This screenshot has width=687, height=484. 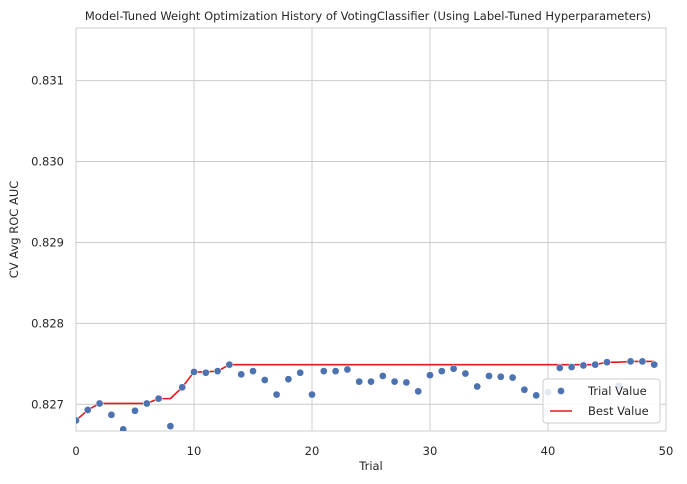 What do you see at coordinates (666, 451) in the screenshot?
I see `x-tick-label: 50` at bounding box center [666, 451].